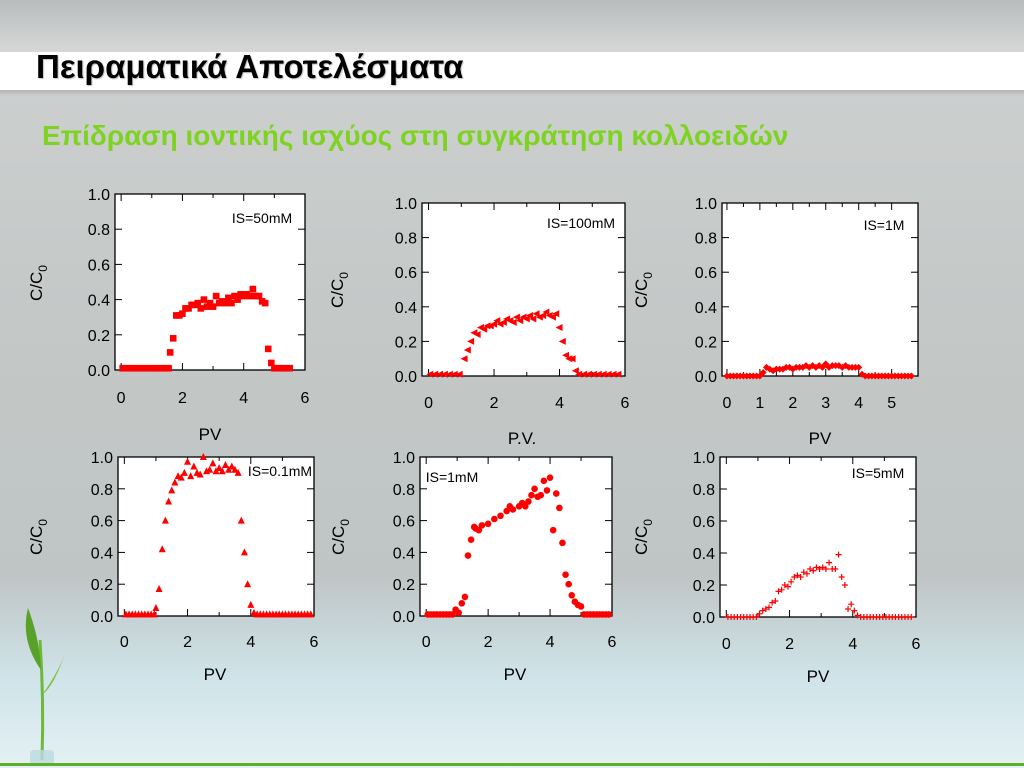 Image resolution: width=1024 pixels, height=768 pixels. Describe the element at coordinates (512, 74) in the screenshot. I see `title-band` at that location.